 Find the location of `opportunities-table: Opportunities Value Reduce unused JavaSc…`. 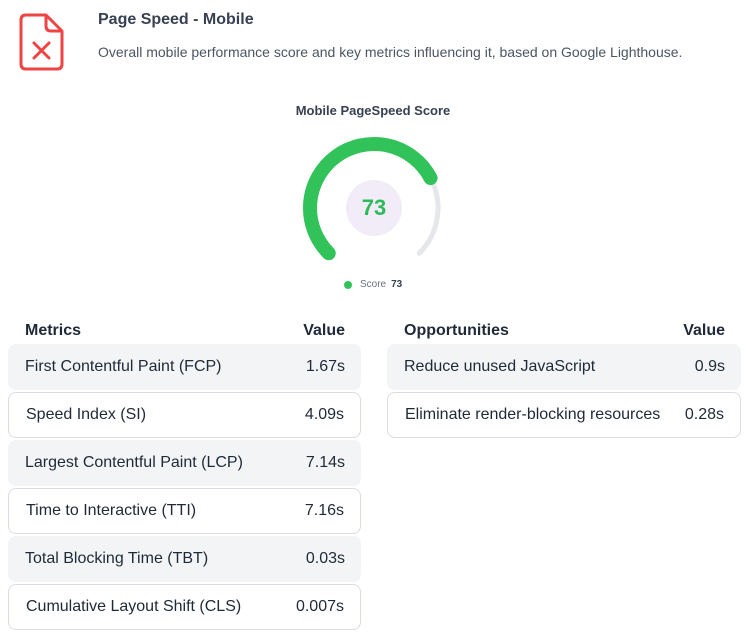

opportunities-table: Opportunities Value Reduce unused JavaSc… is located at coordinates (564, 381).